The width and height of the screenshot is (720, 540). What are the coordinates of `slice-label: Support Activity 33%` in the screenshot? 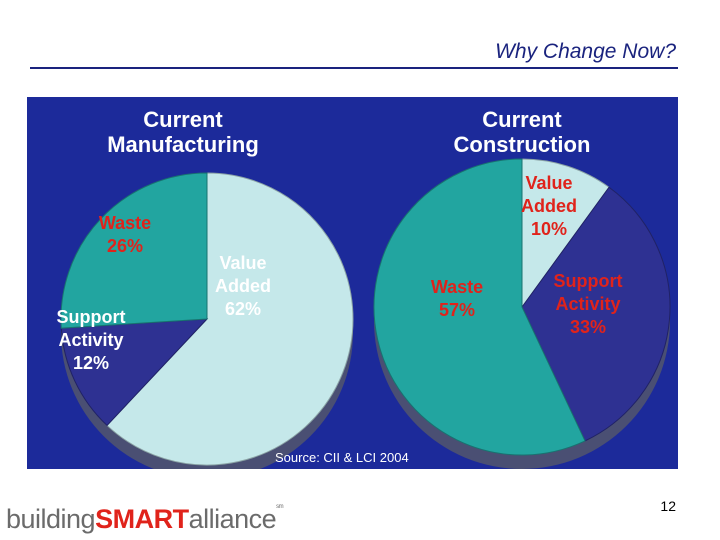 It's located at (588, 304).